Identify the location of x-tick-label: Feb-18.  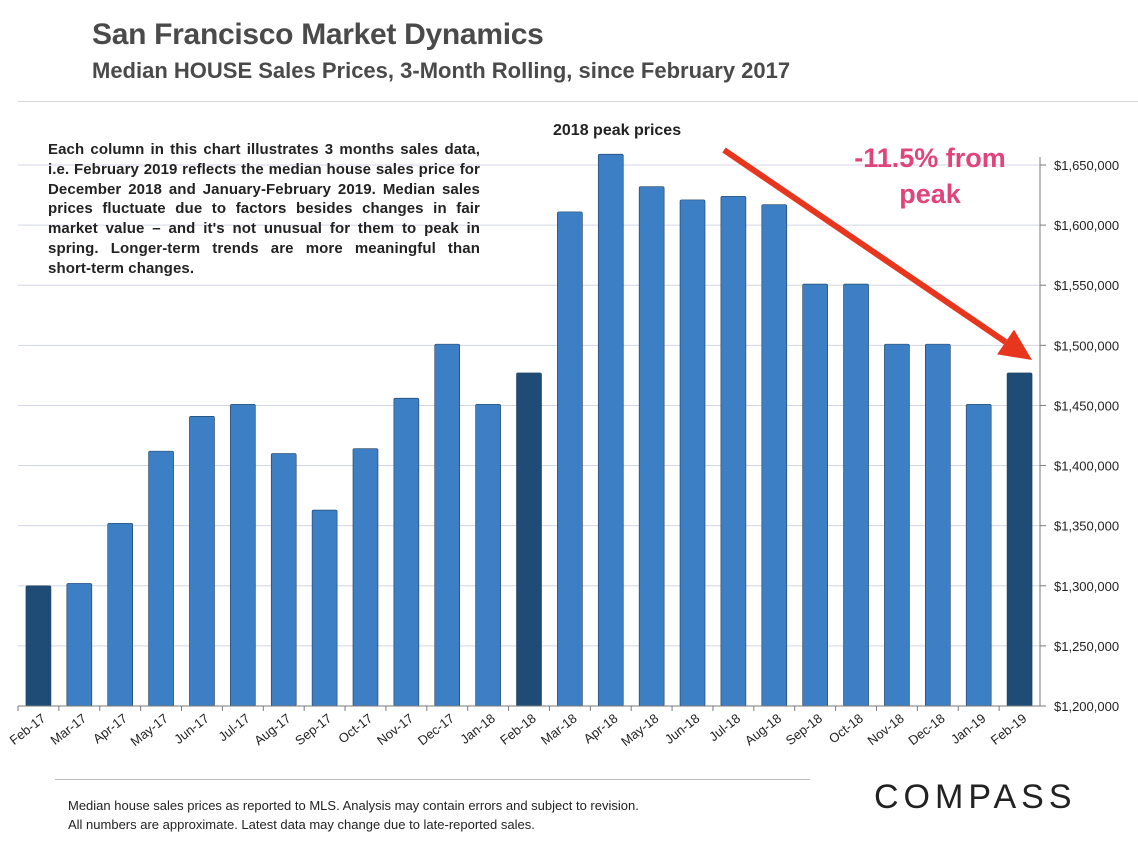
(518, 729).